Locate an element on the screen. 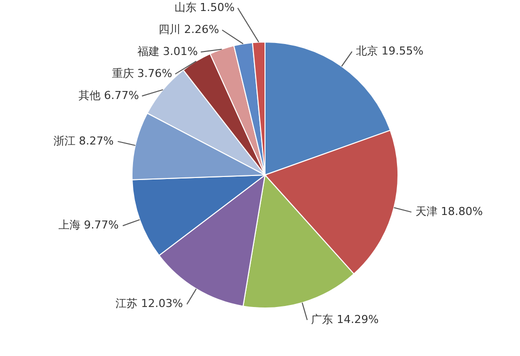 This screenshot has width=520, height=356. slice-label: 浙江 8.27% is located at coordinates (83, 141).